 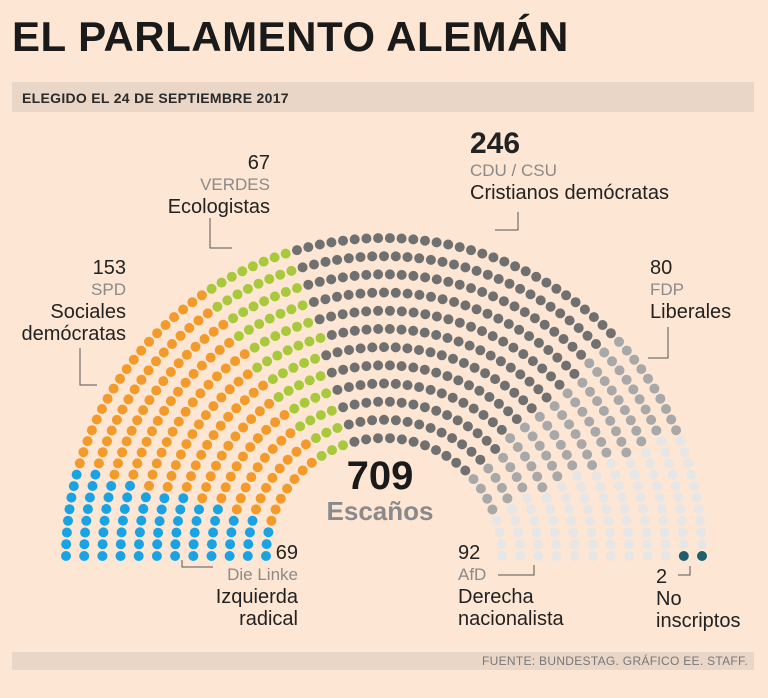 I want to click on label-cdu: 246 CDU / CSU Cristianos demócratas, so click(x=569, y=166).